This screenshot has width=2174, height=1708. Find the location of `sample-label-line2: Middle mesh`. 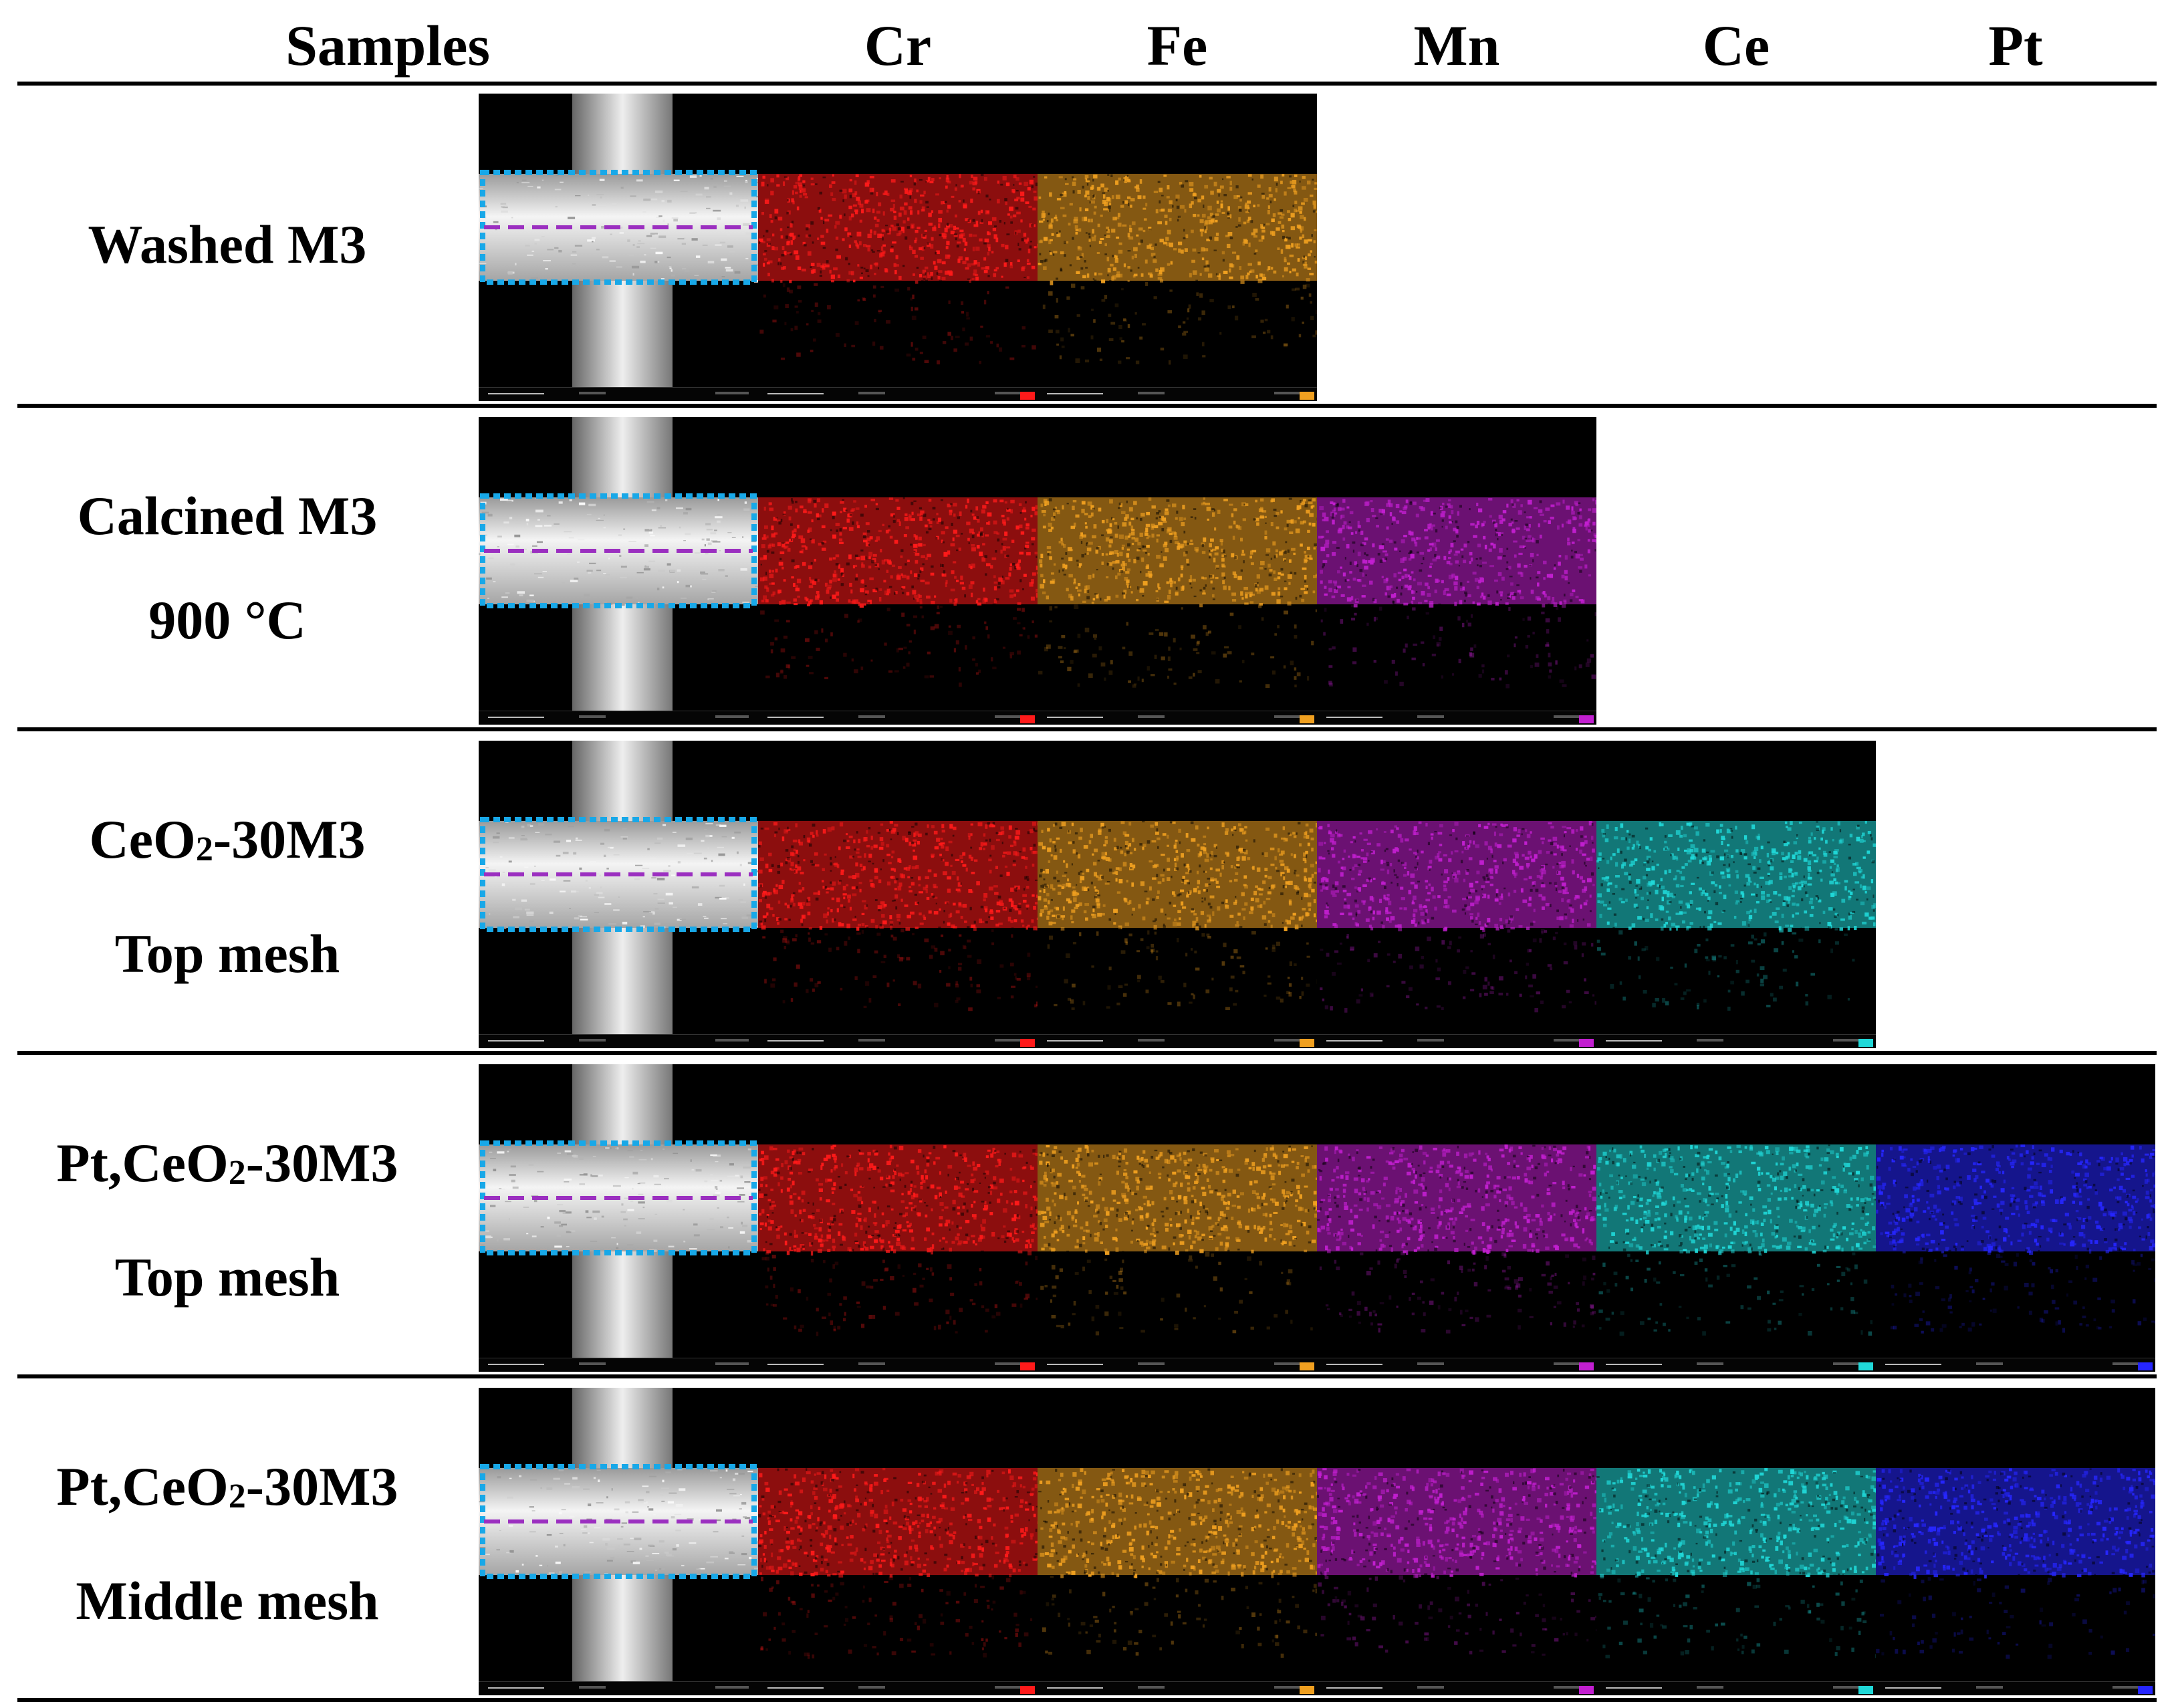

sample-label-line2: Middle mesh is located at coordinates (227, 1601).